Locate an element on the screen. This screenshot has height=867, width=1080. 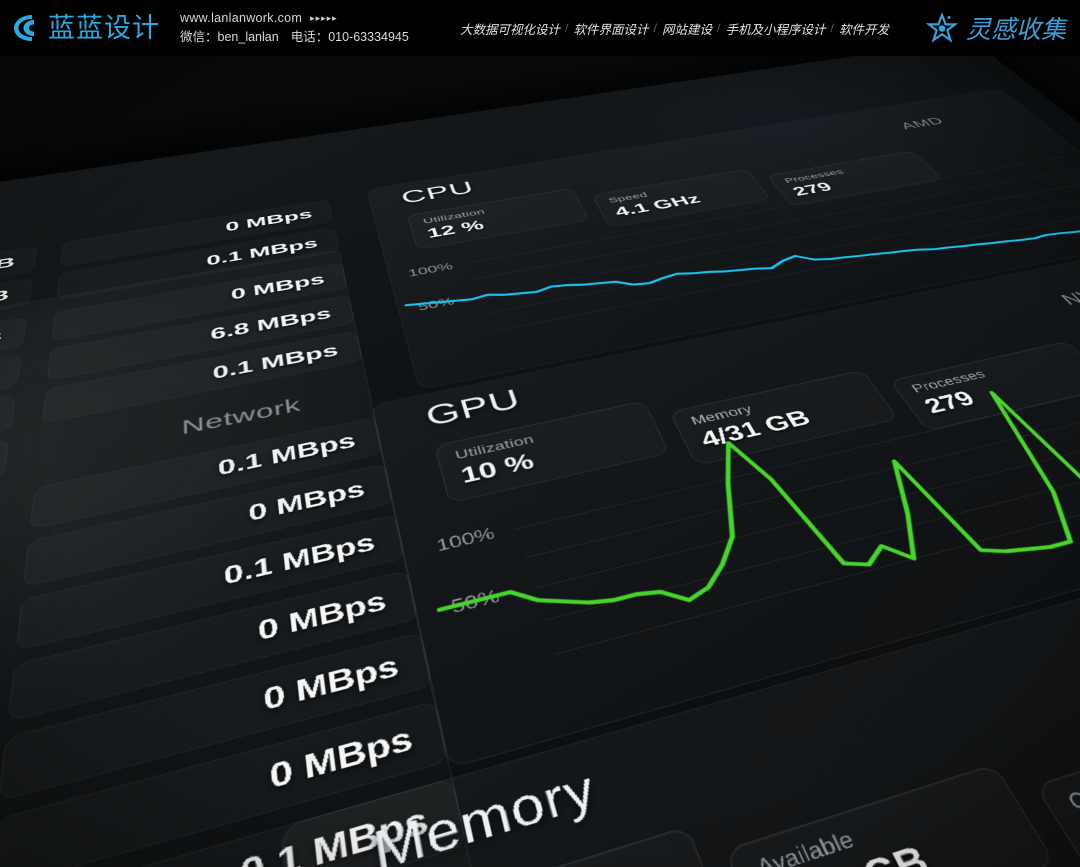
service-item-0: 大数据可视化设计 is located at coordinates (510, 29).